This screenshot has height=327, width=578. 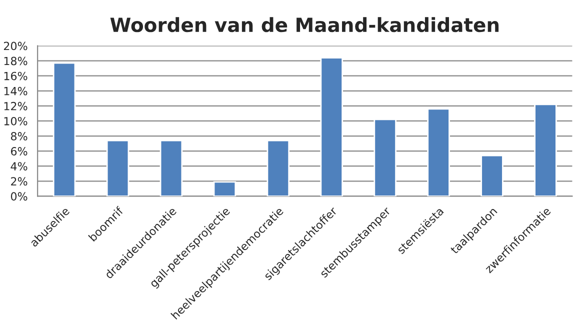 What do you see at coordinates (16, 121) in the screenshot?
I see `y-tick-label: 10%` at bounding box center [16, 121].